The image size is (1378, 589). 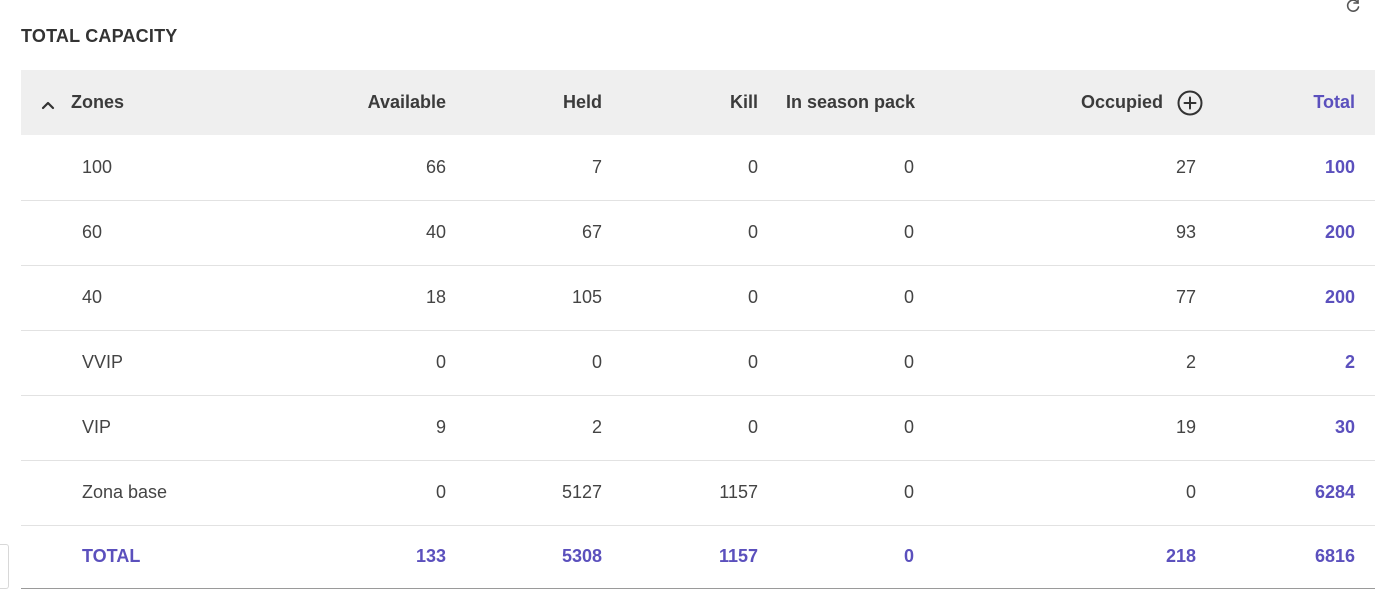 What do you see at coordinates (92, 232) in the screenshot?
I see `cell-zone: 60` at bounding box center [92, 232].